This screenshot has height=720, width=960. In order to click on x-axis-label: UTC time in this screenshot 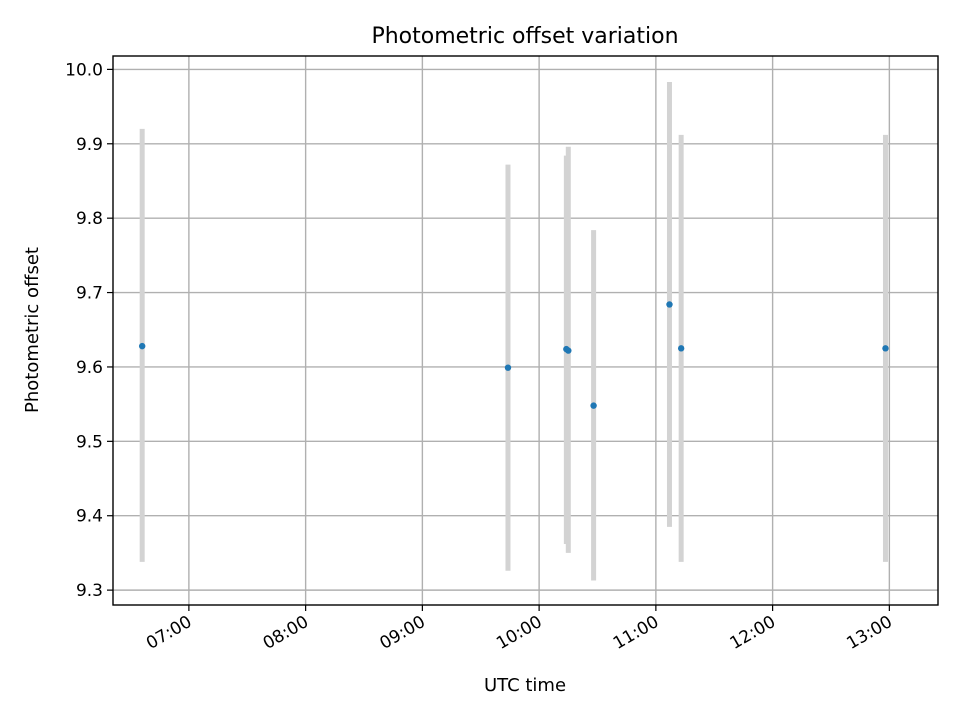, I will do `click(525, 685)`.